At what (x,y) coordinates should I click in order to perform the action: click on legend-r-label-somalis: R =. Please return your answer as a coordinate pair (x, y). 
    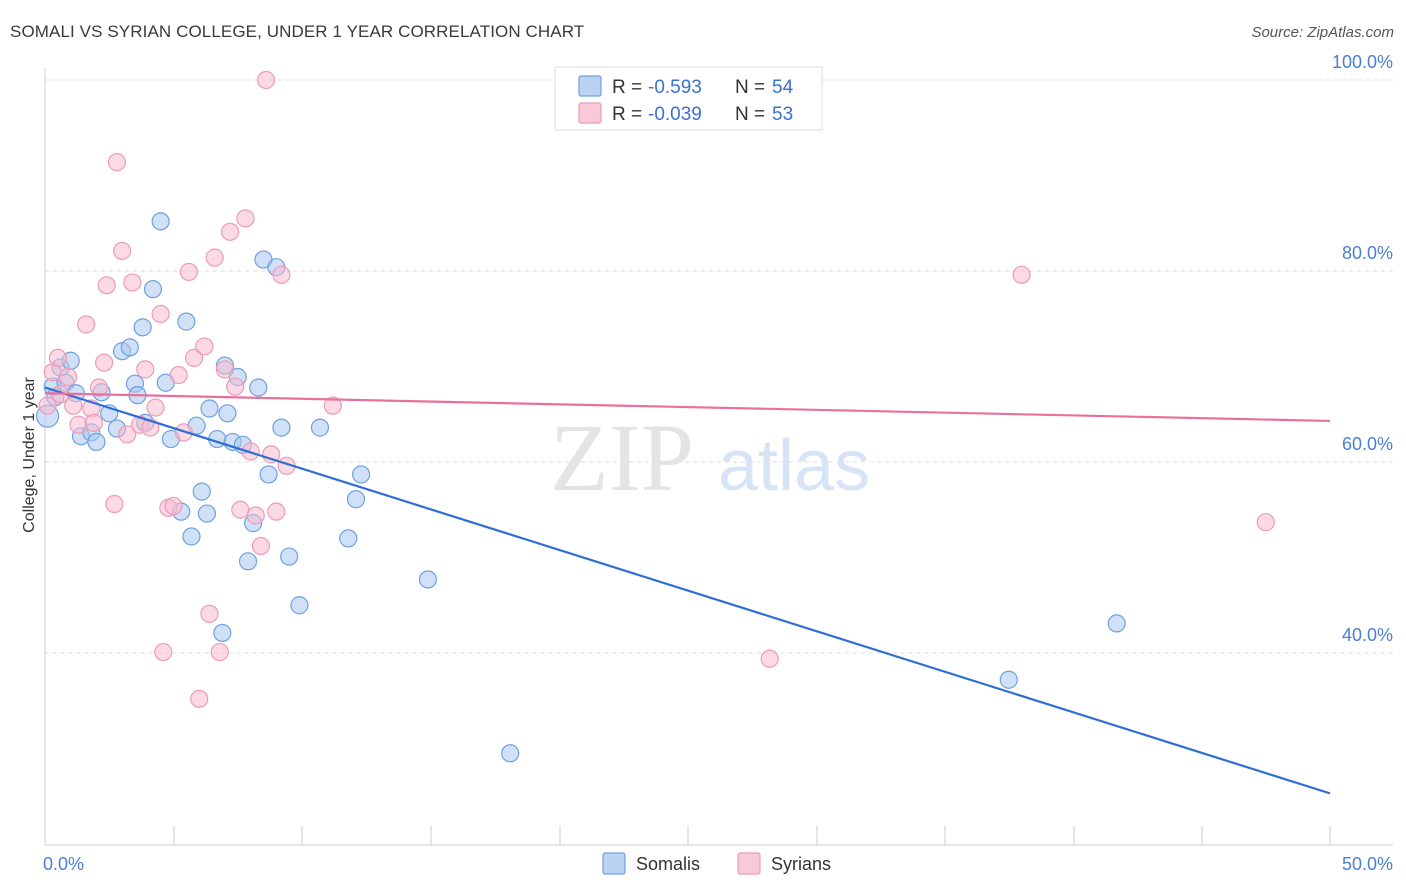
    Looking at the image, I should click on (627, 87).